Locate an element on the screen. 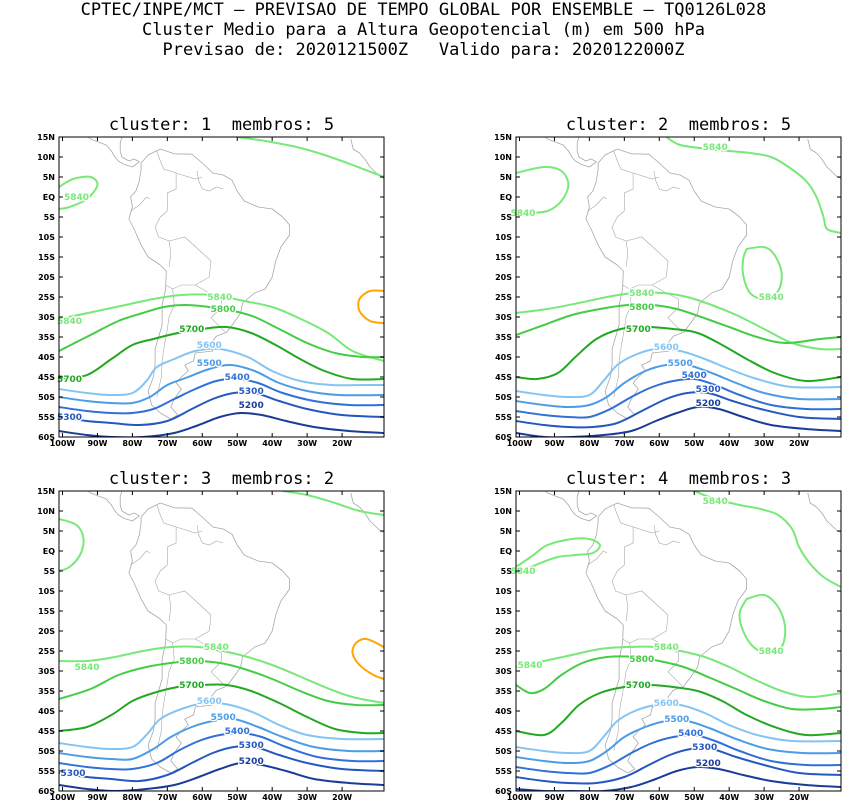 This screenshot has height=803, width=847. y-tick-label: EQ is located at coordinates (49, 197).